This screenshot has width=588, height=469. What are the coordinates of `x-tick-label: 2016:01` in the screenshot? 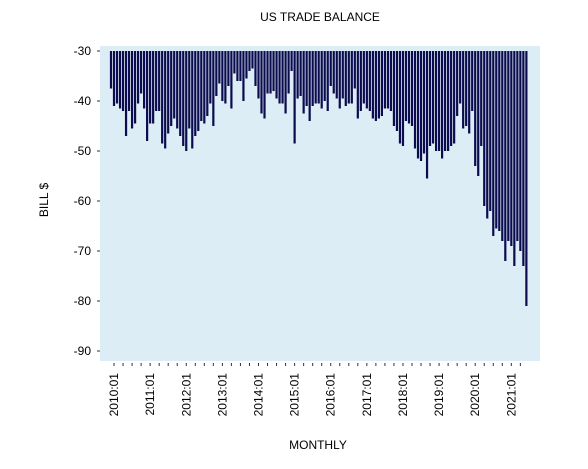 It's located at (331, 395).